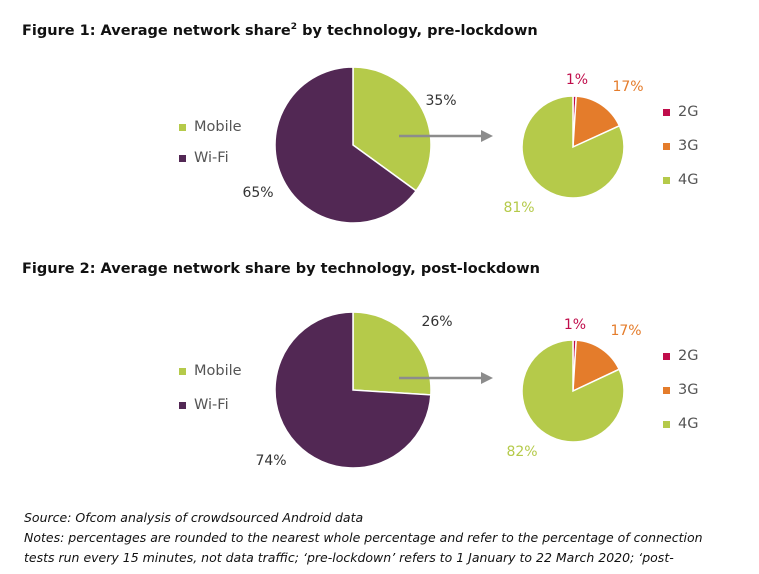 The width and height of the screenshot is (759, 574). I want to click on figure-2-network-label-0: 26%, so click(436, 322).